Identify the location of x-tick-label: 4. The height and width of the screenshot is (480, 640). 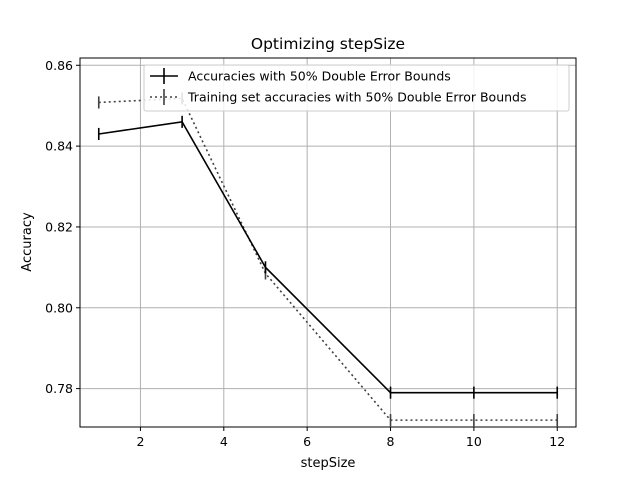
(224, 441).